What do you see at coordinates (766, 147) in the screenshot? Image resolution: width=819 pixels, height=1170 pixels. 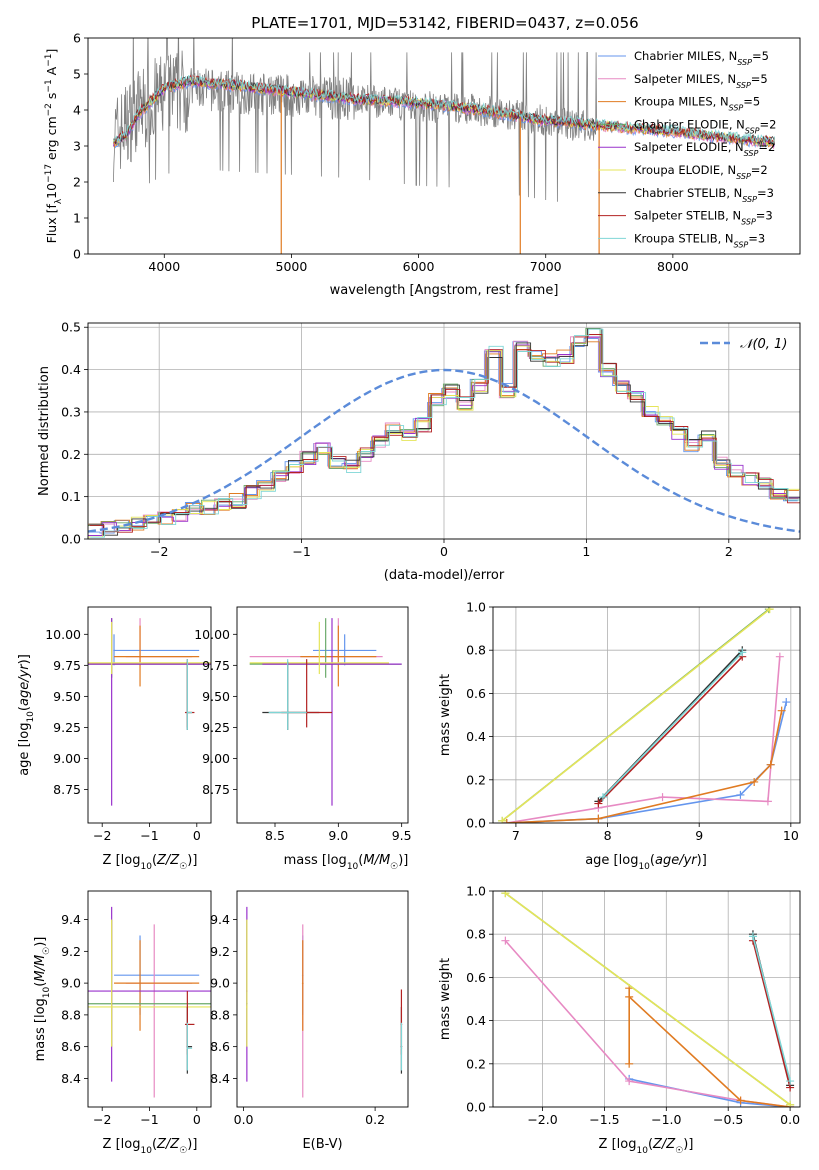 I see `legend-val: =2` at bounding box center [766, 147].